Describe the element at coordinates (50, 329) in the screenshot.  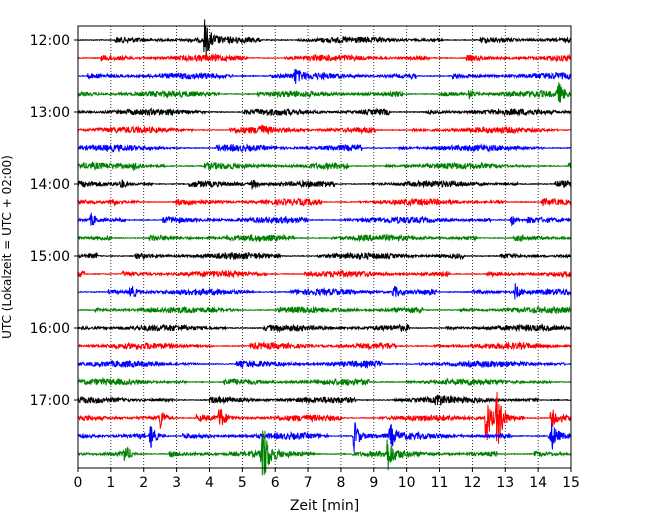
I see `y-tick-label: 16:00` at that location.